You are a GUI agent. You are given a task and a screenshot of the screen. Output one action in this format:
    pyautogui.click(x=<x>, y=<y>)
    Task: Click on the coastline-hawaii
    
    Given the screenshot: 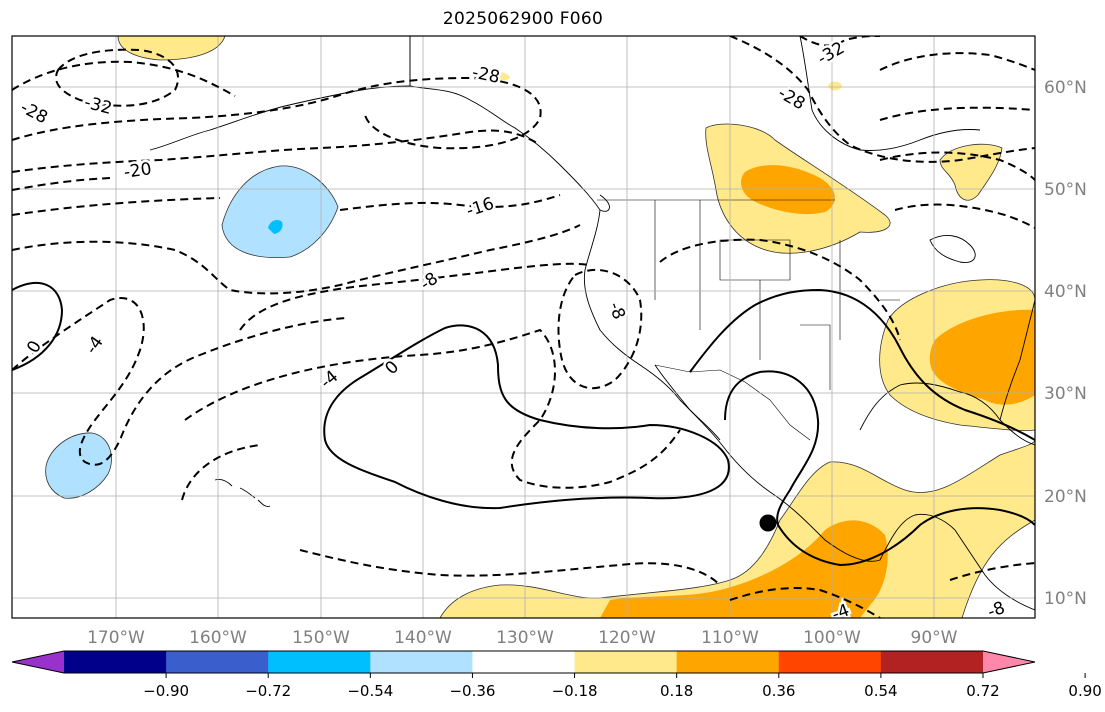 What is the action you would take?
    pyautogui.click(x=242, y=493)
    